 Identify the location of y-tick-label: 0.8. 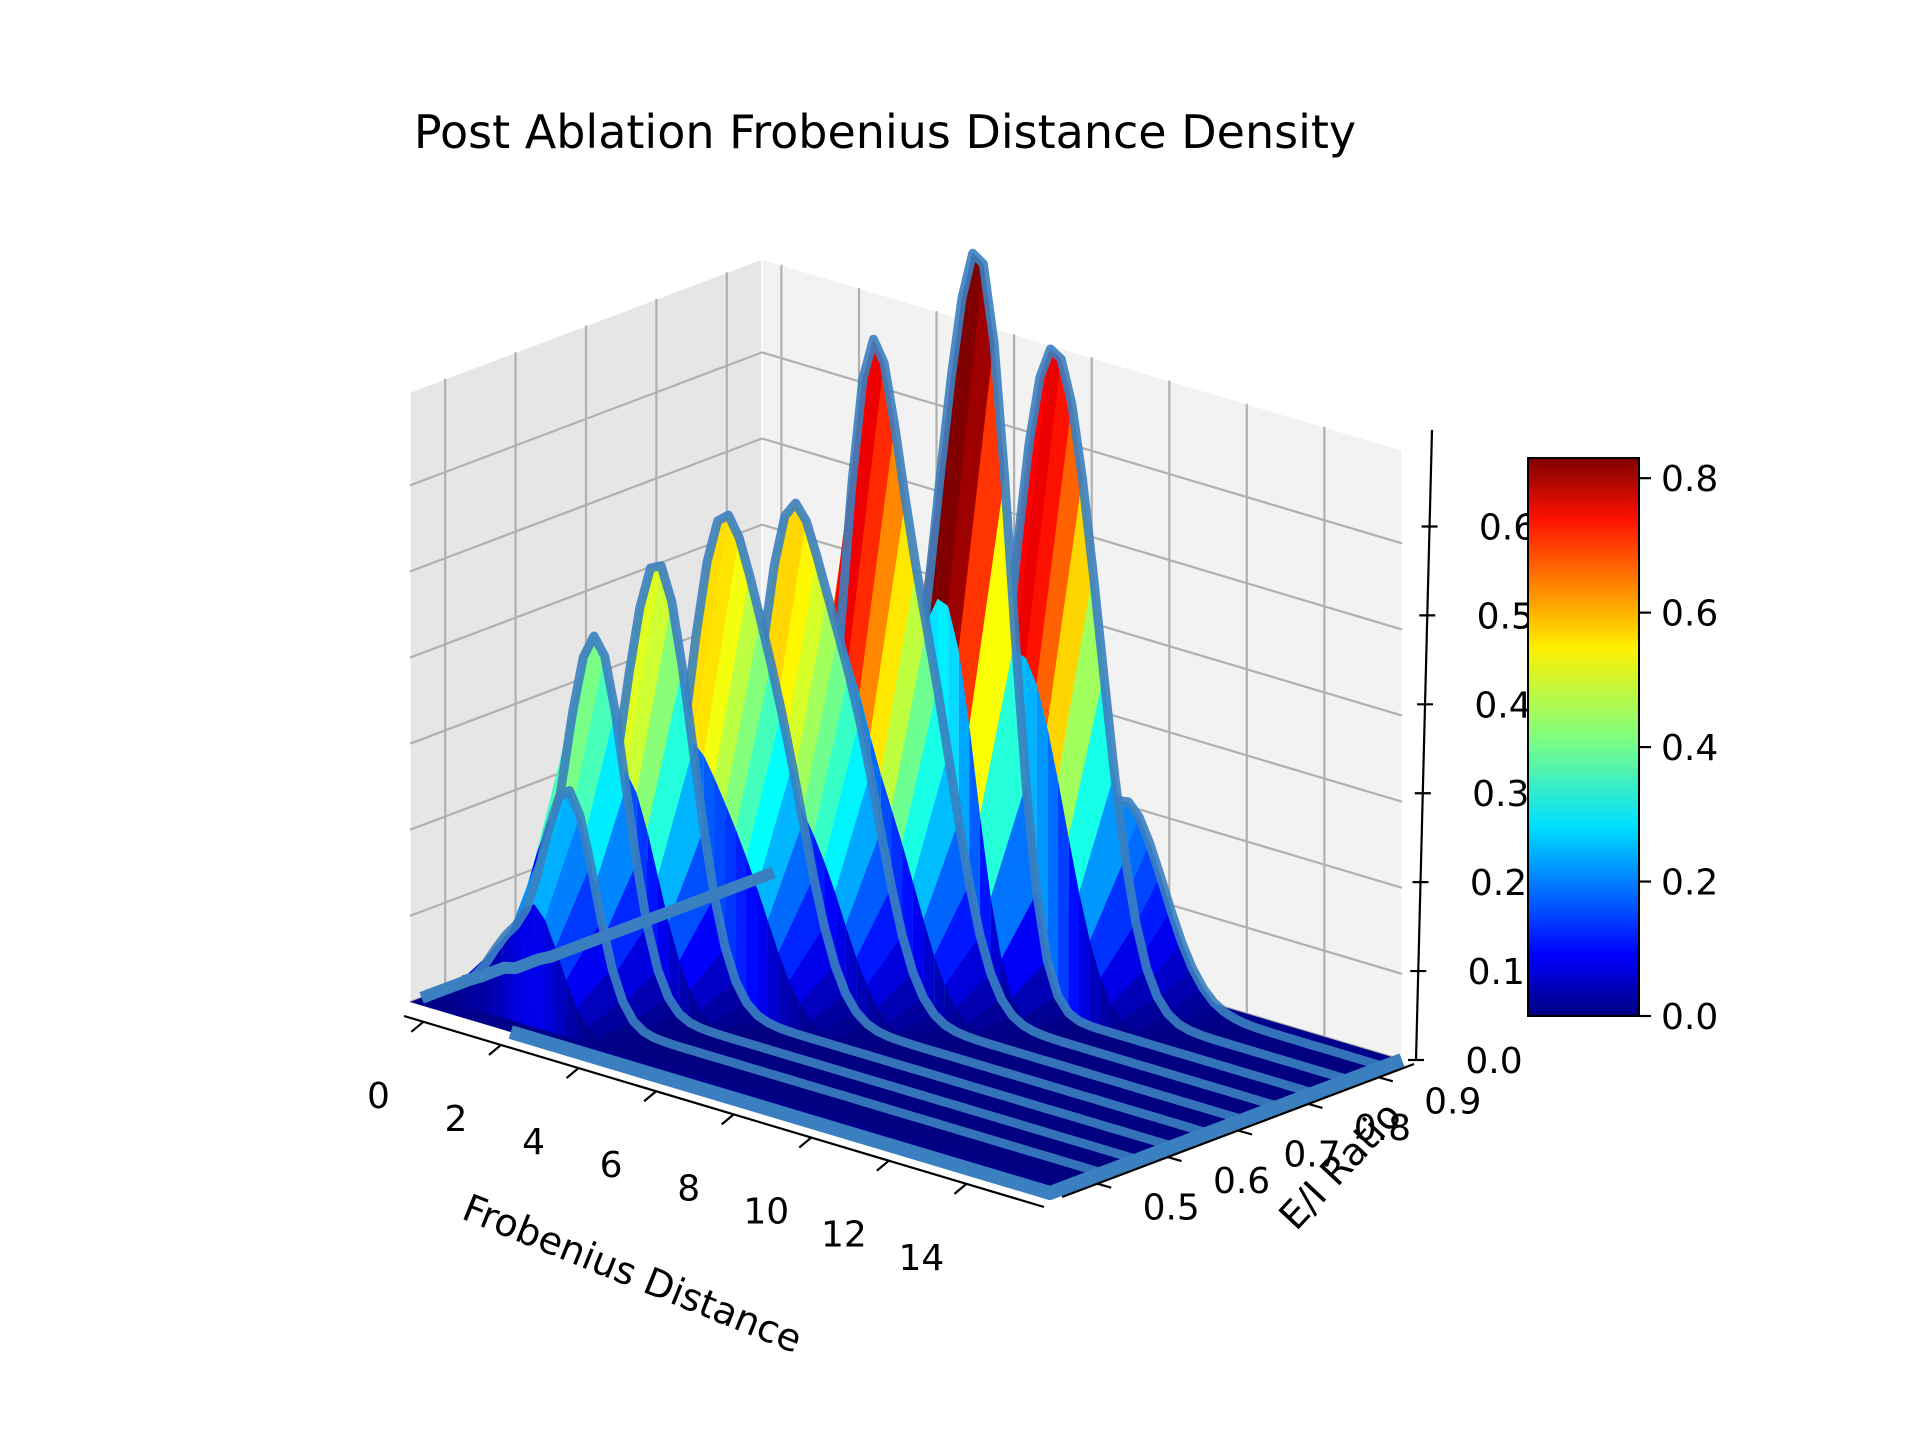
(1382, 1128).